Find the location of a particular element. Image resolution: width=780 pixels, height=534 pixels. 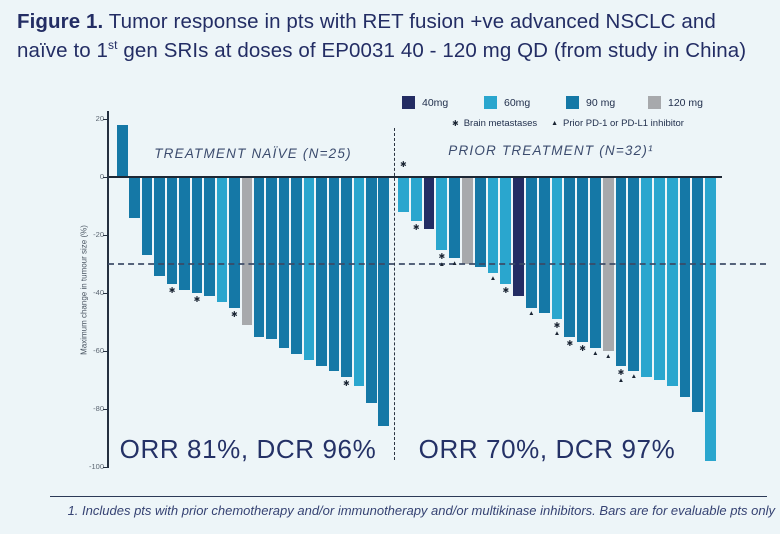

y-tick-label: 0 is located at coordinates (101, 176).